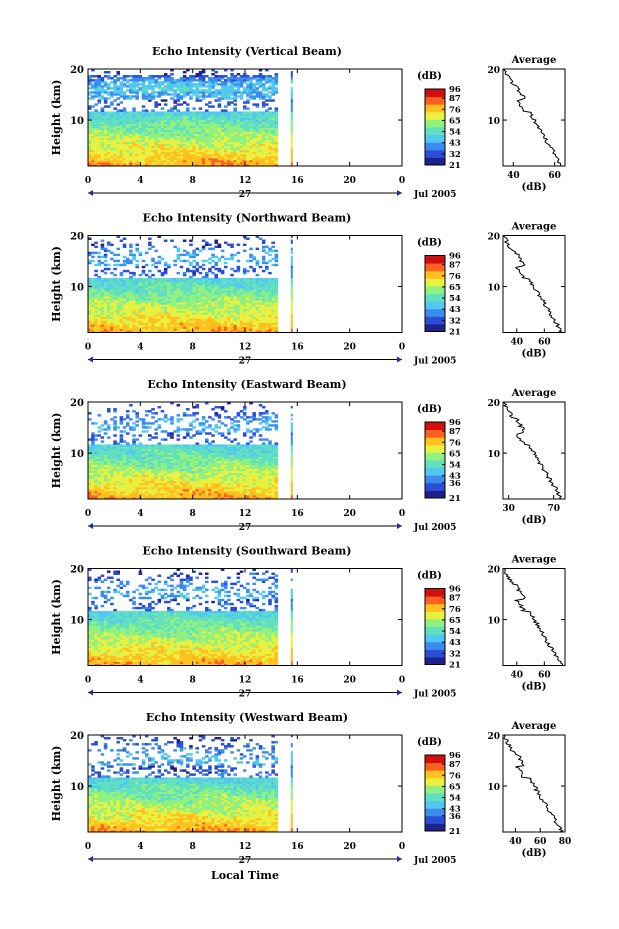 The height and width of the screenshot is (929, 619). What do you see at coordinates (455, 166) in the screenshot?
I see `colorbar-tick-label: 21` at bounding box center [455, 166].